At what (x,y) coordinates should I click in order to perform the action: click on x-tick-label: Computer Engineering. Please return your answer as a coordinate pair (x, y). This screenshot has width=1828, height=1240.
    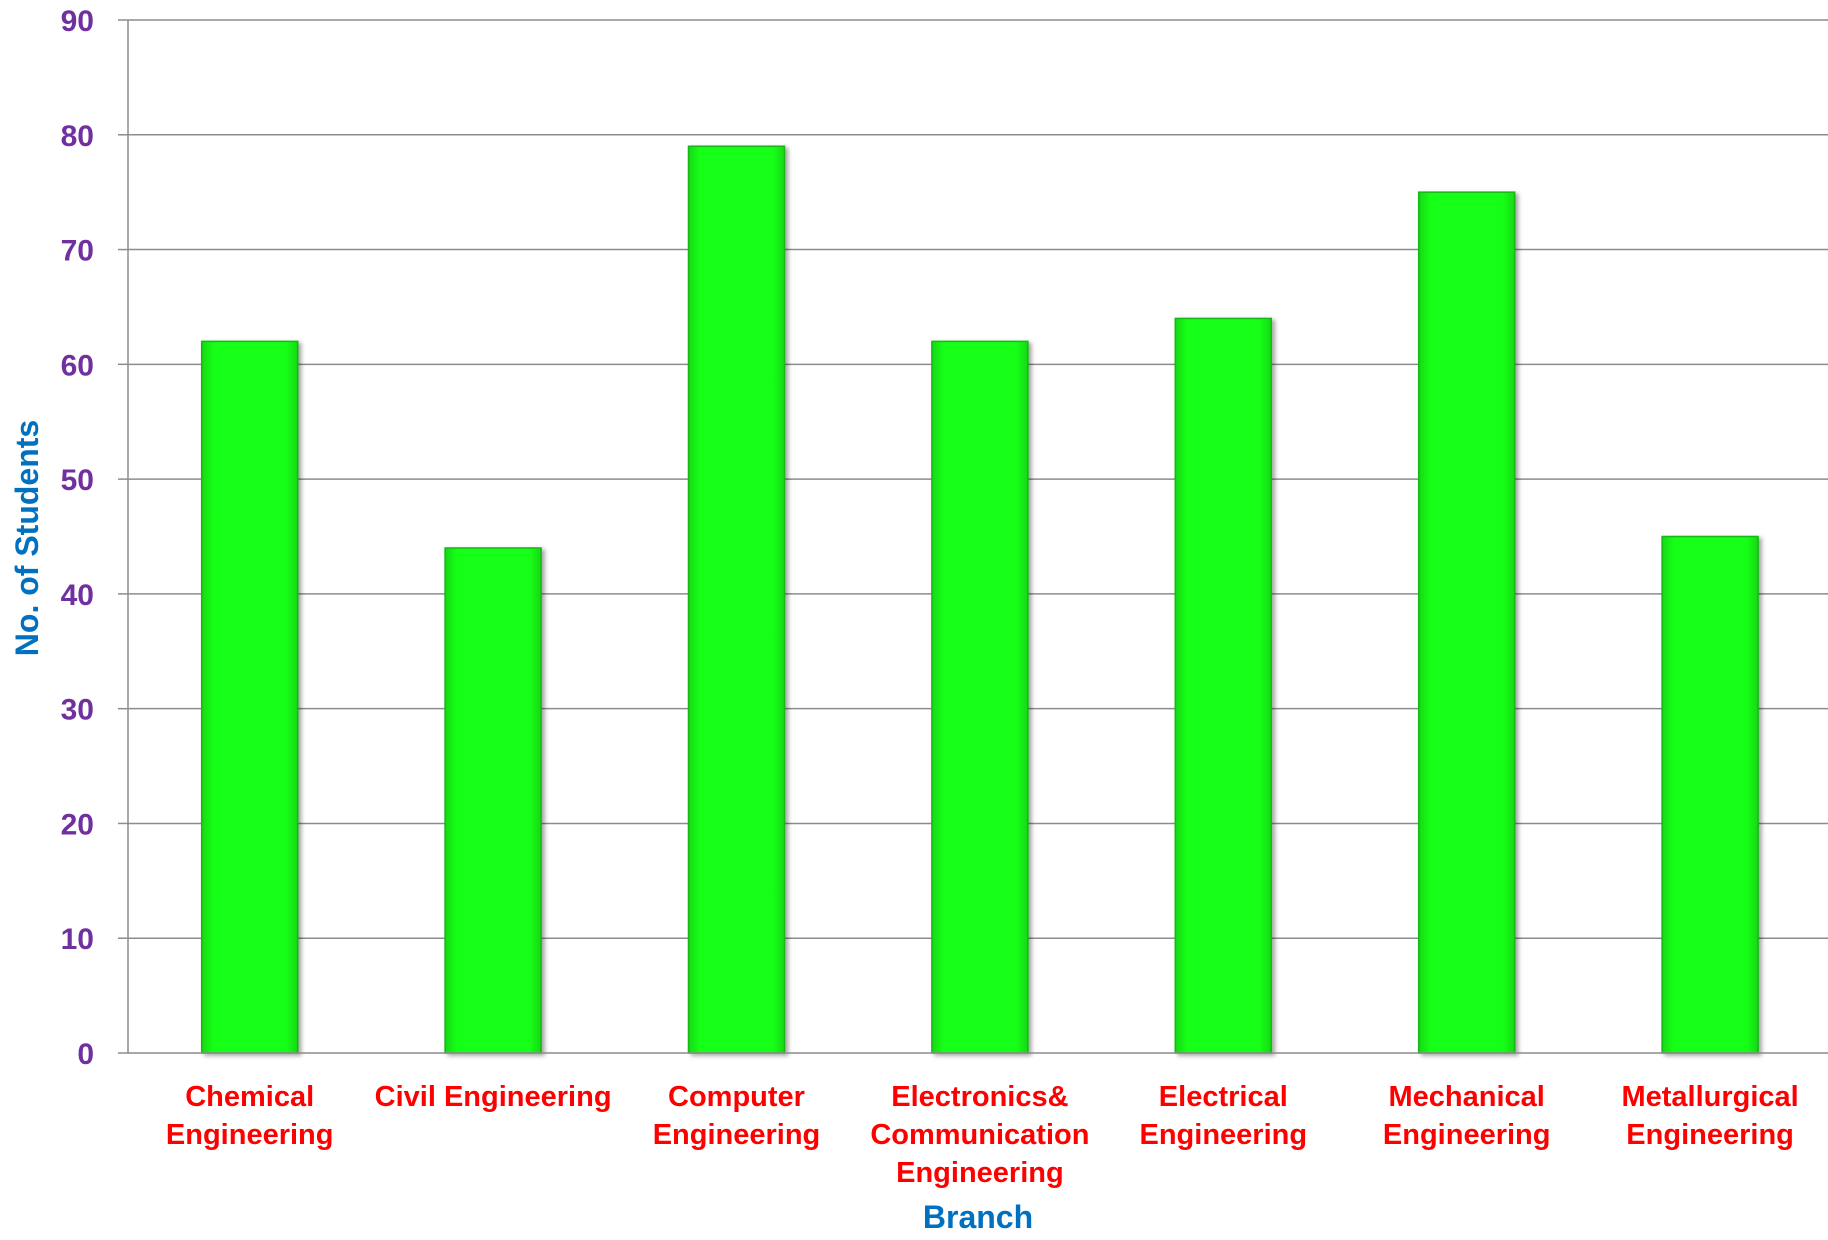
    Looking at the image, I should click on (737, 1116).